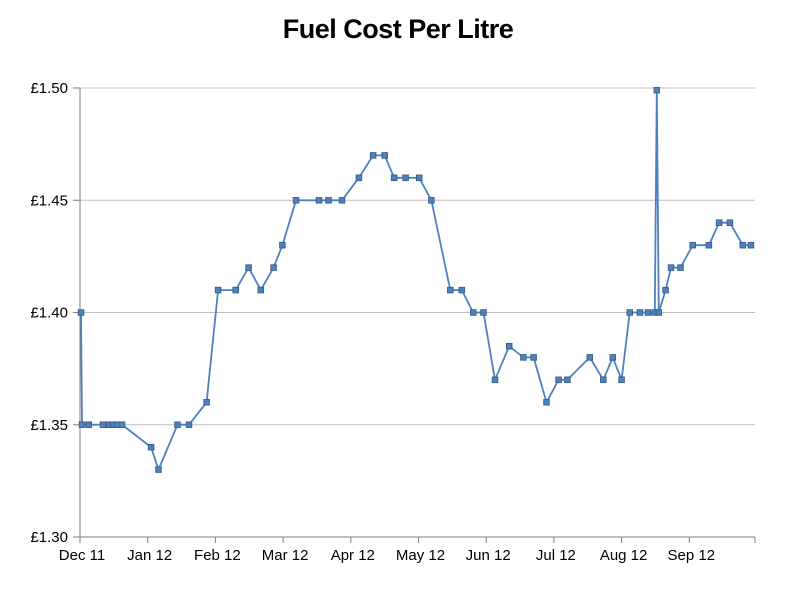 The width and height of the screenshot is (800, 600). Describe the element at coordinates (488, 555) in the screenshot. I see `x-axis-tick-label: Jun 12` at that location.